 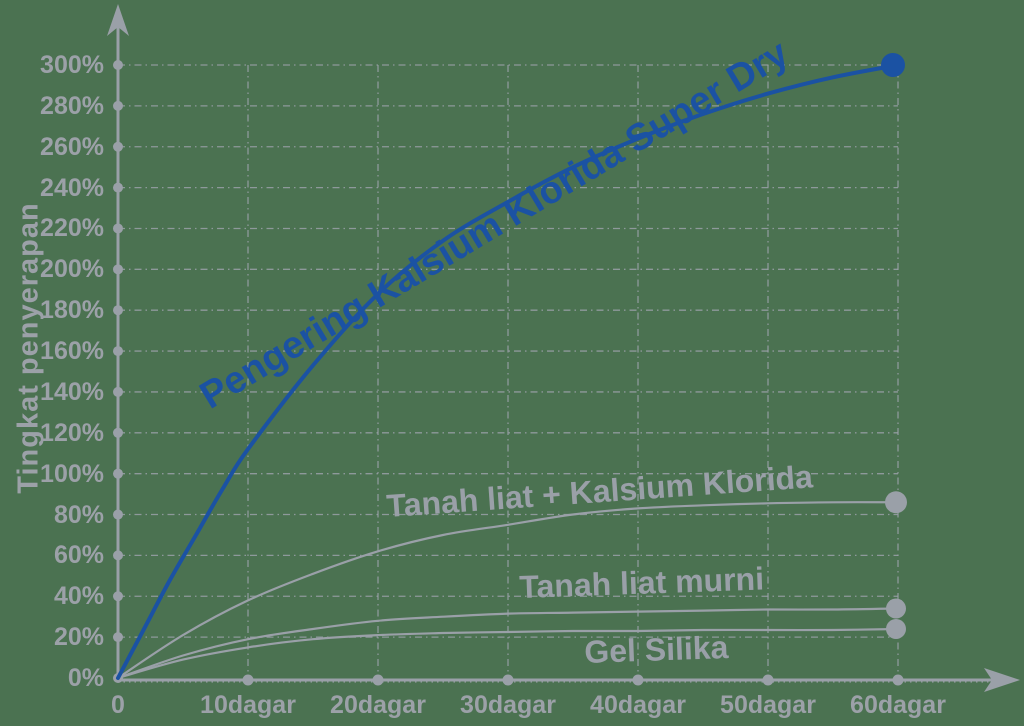 I want to click on y-tick-label: 300%, so click(x=72, y=65).